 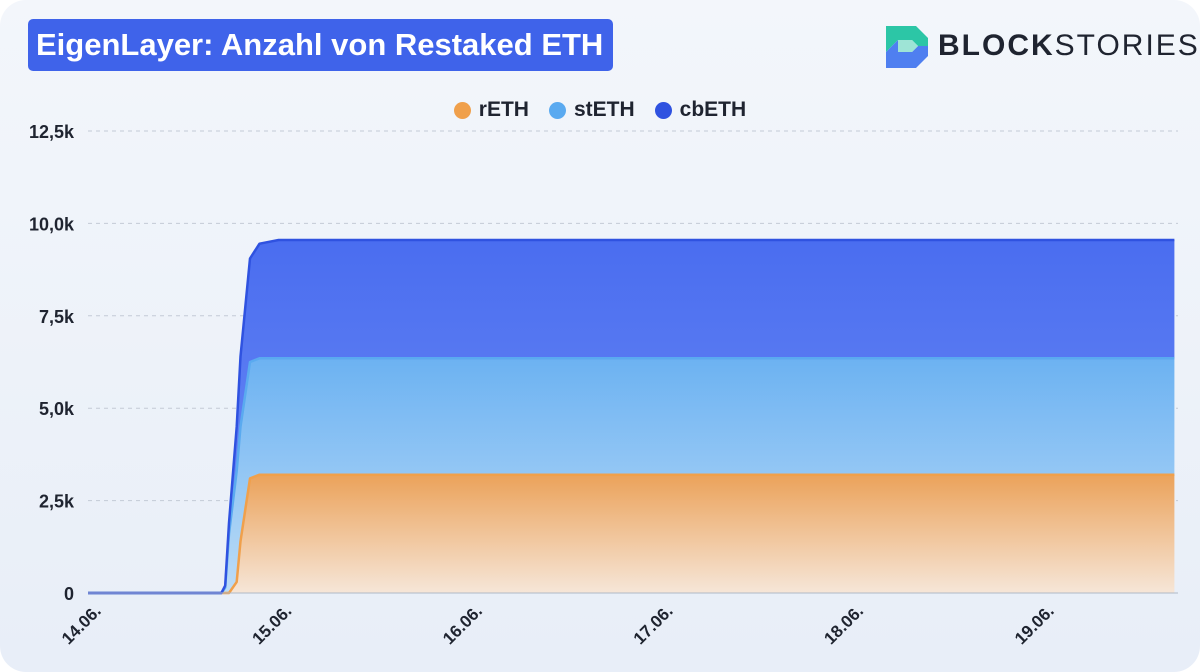 I want to click on legend-item-steth: stETH, so click(x=591, y=110).